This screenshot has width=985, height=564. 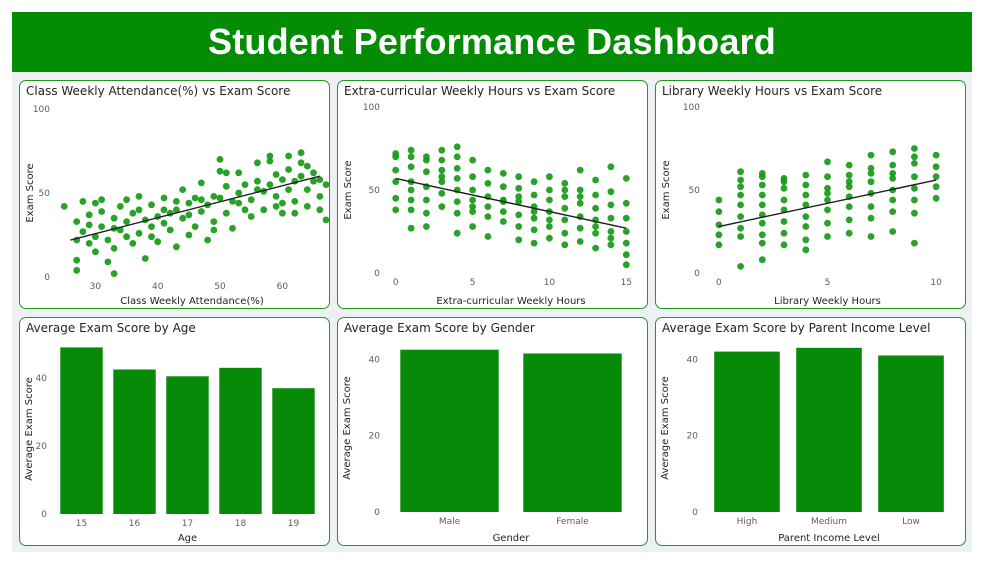 What do you see at coordinates (294, 524) in the screenshot?
I see `x-tick-label: 19` at bounding box center [294, 524].